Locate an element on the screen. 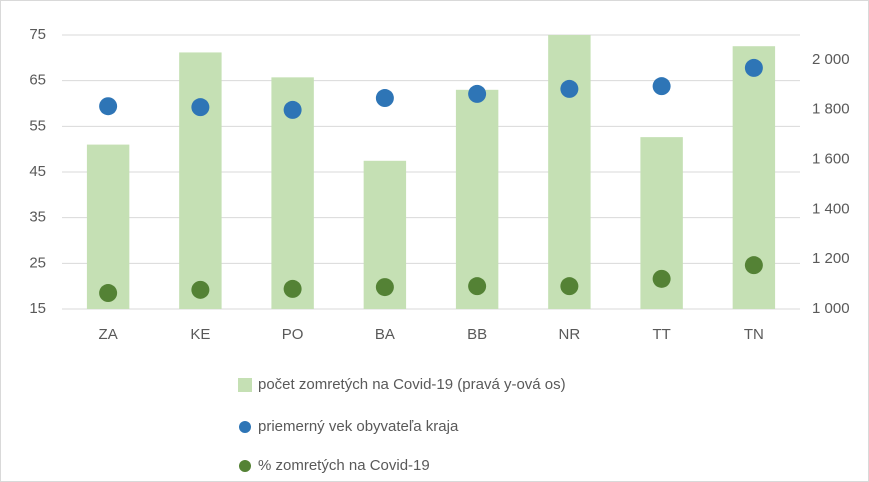 The image size is (869, 482). y-tick-label: 15 is located at coordinates (37, 308).